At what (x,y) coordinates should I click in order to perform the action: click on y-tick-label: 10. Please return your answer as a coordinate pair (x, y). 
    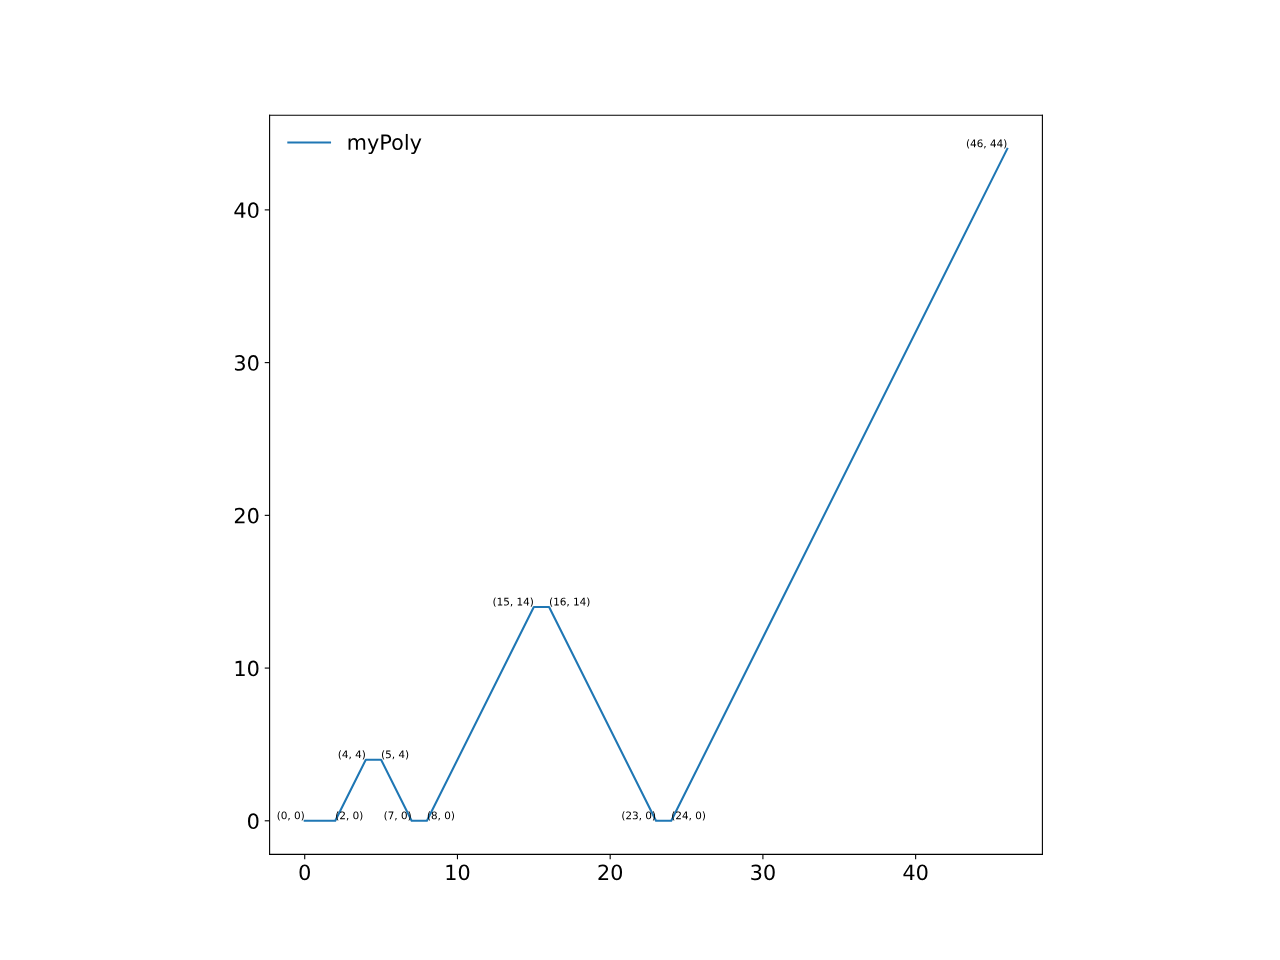
    Looking at the image, I should click on (247, 668).